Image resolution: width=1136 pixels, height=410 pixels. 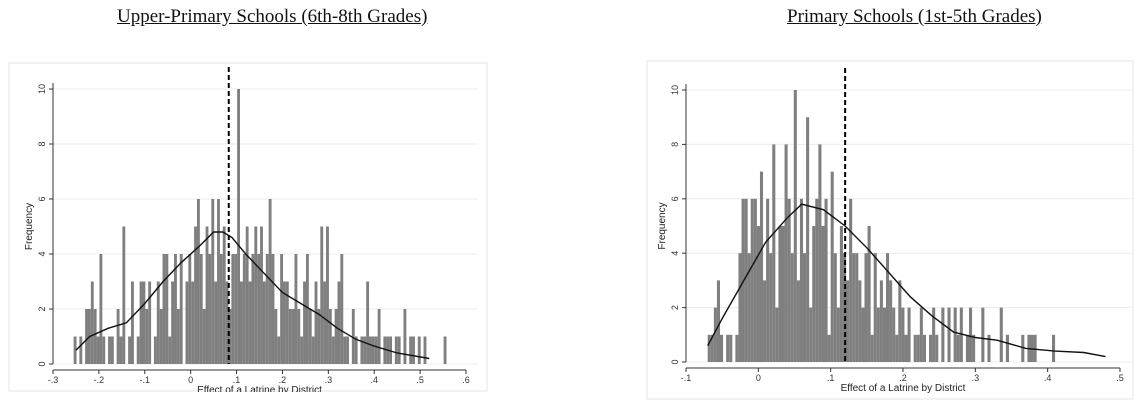 I want to click on x-tick-label: 0, so click(x=758, y=378).